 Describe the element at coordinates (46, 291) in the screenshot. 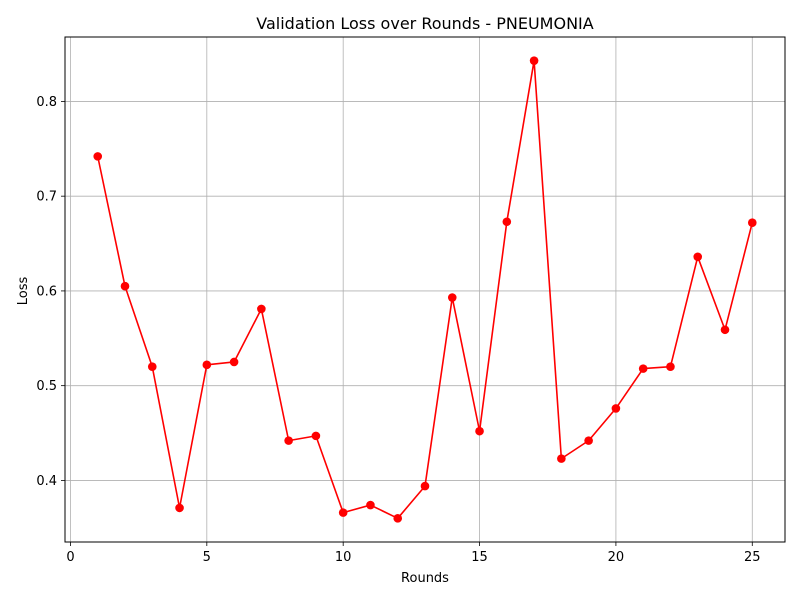

I see `y-tick-label: 0.6` at that location.